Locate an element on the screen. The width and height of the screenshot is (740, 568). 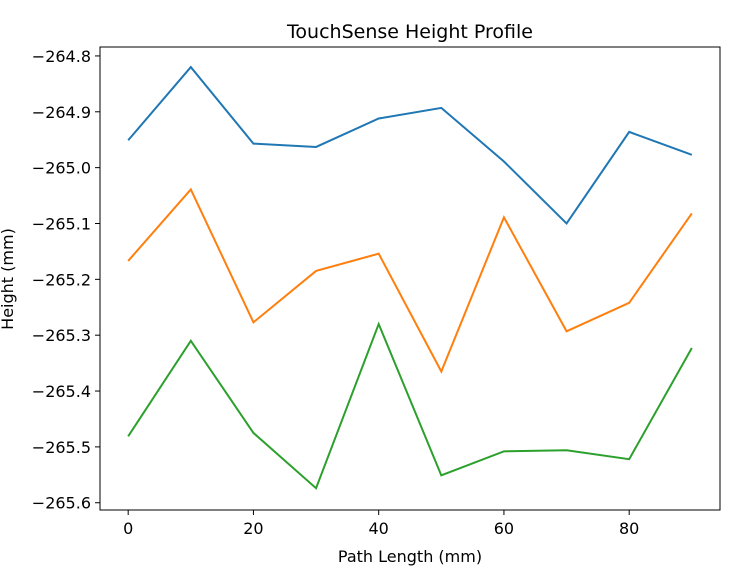
x-tick-label: 20 is located at coordinates (253, 528).